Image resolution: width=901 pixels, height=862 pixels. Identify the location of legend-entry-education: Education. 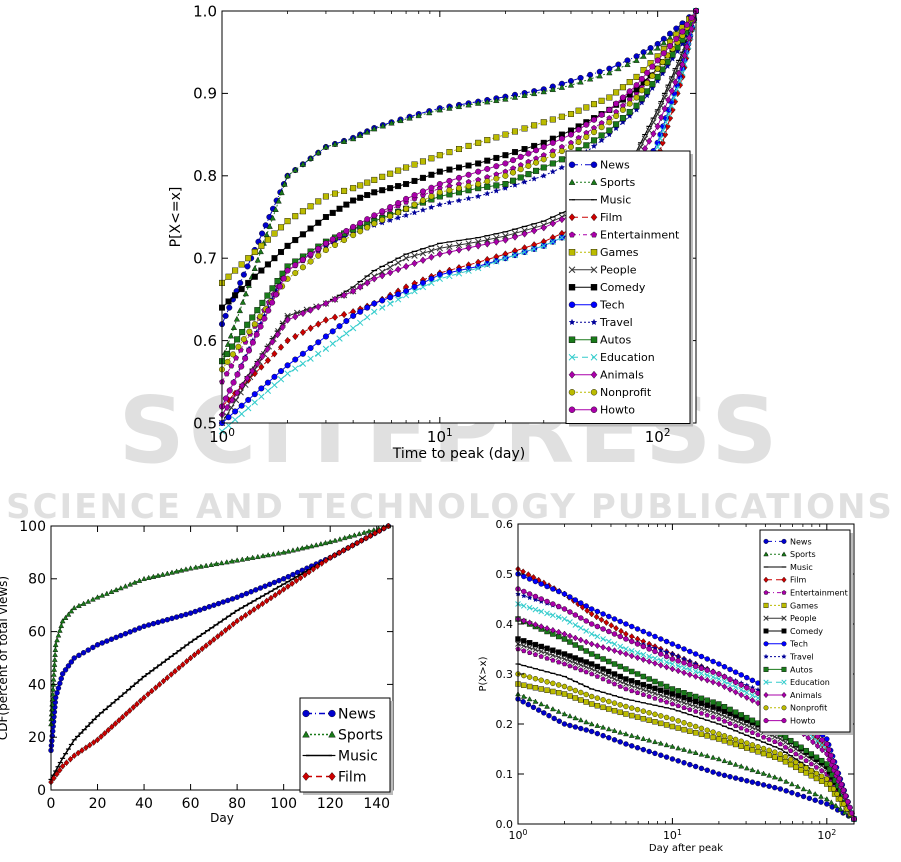
(796, 682).